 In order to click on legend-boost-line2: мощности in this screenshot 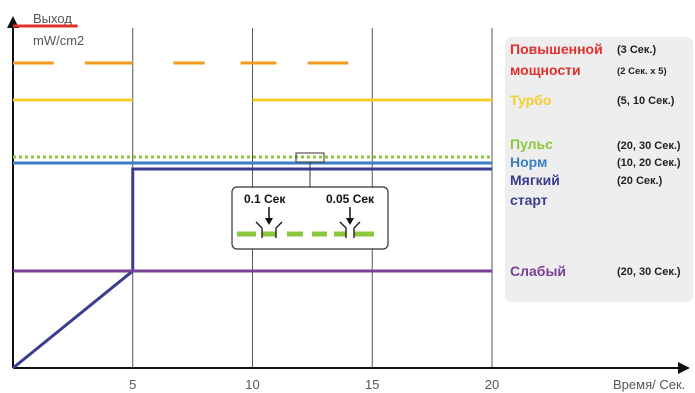, I will do `click(545, 70)`.